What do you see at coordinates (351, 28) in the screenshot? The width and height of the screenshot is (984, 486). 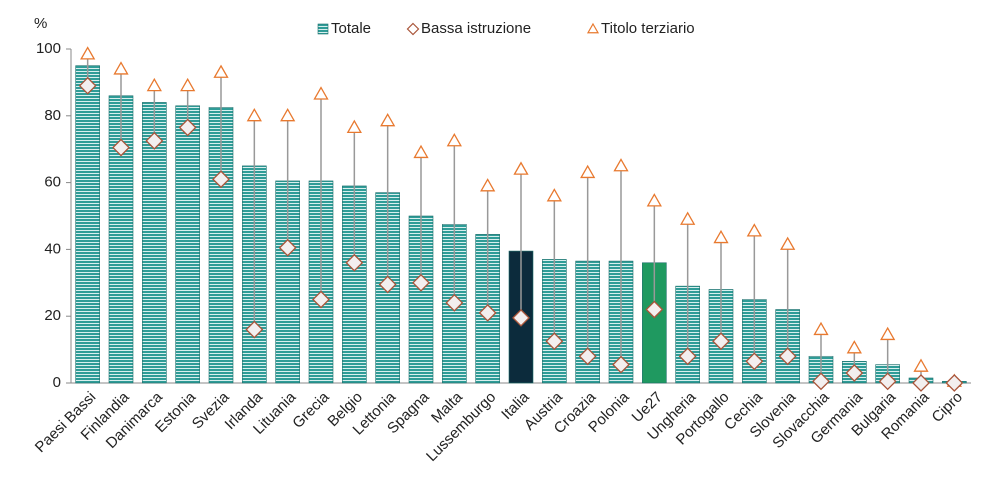 I see `legend-label: Totale` at bounding box center [351, 28].